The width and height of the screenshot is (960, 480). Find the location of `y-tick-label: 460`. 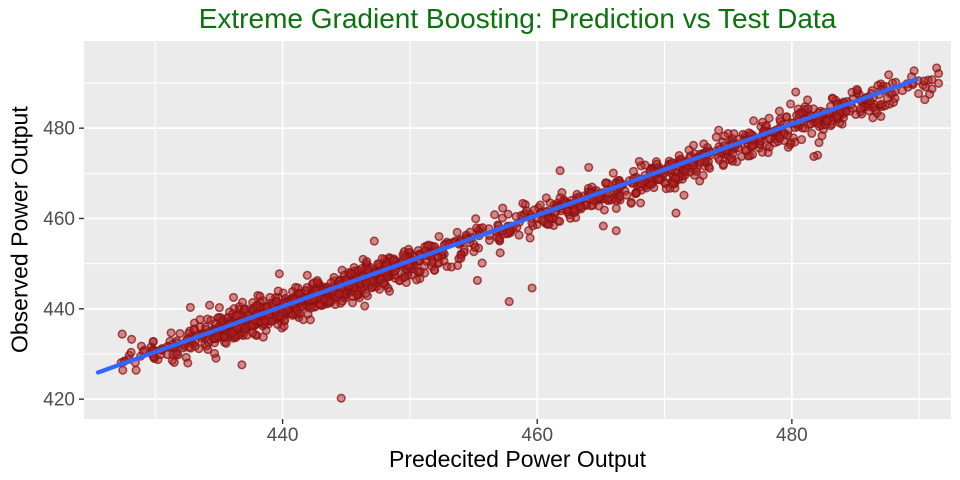

y-tick-label: 460 is located at coordinates (59, 219).